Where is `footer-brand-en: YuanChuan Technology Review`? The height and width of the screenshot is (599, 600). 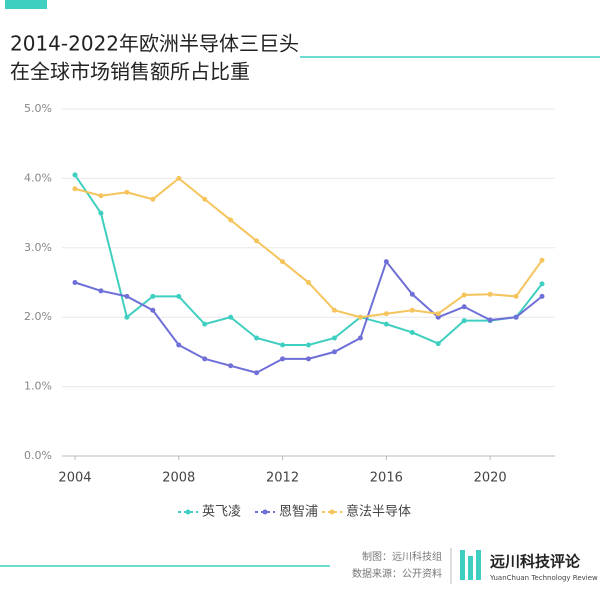 footer-brand-en: YuanChuan Technology Review is located at coordinates (543, 578).